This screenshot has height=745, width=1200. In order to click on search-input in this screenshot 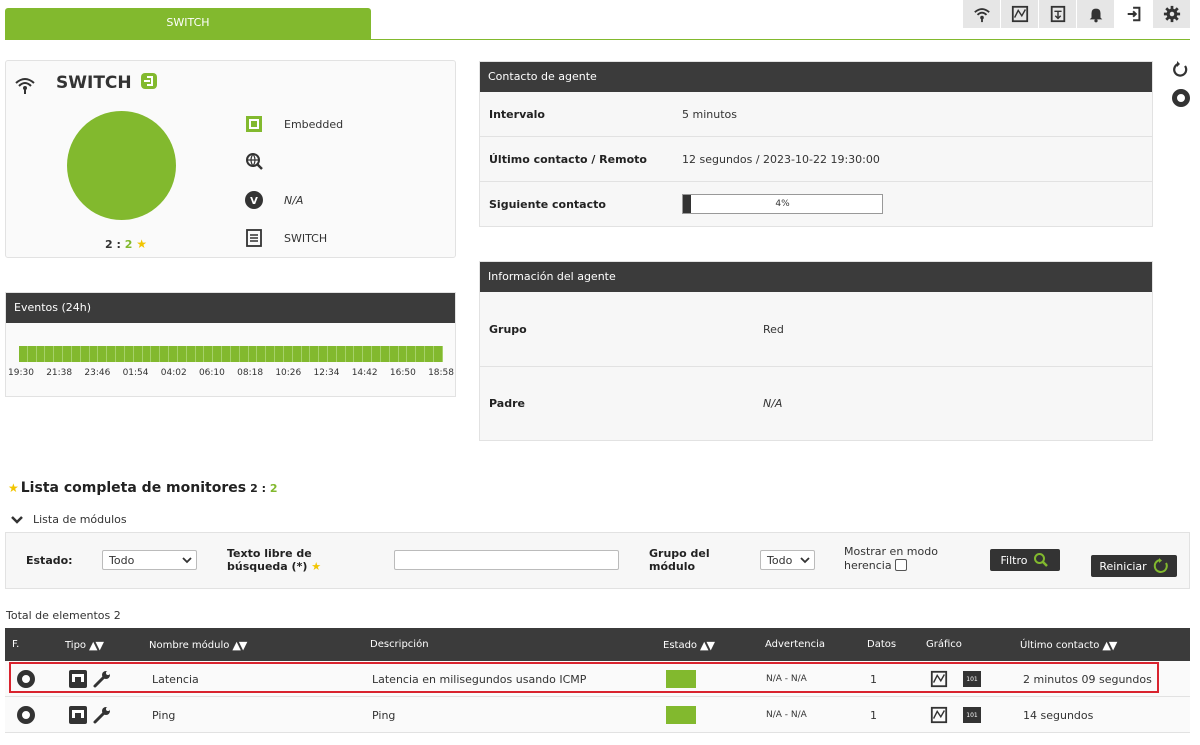, I will do `click(506, 560)`.